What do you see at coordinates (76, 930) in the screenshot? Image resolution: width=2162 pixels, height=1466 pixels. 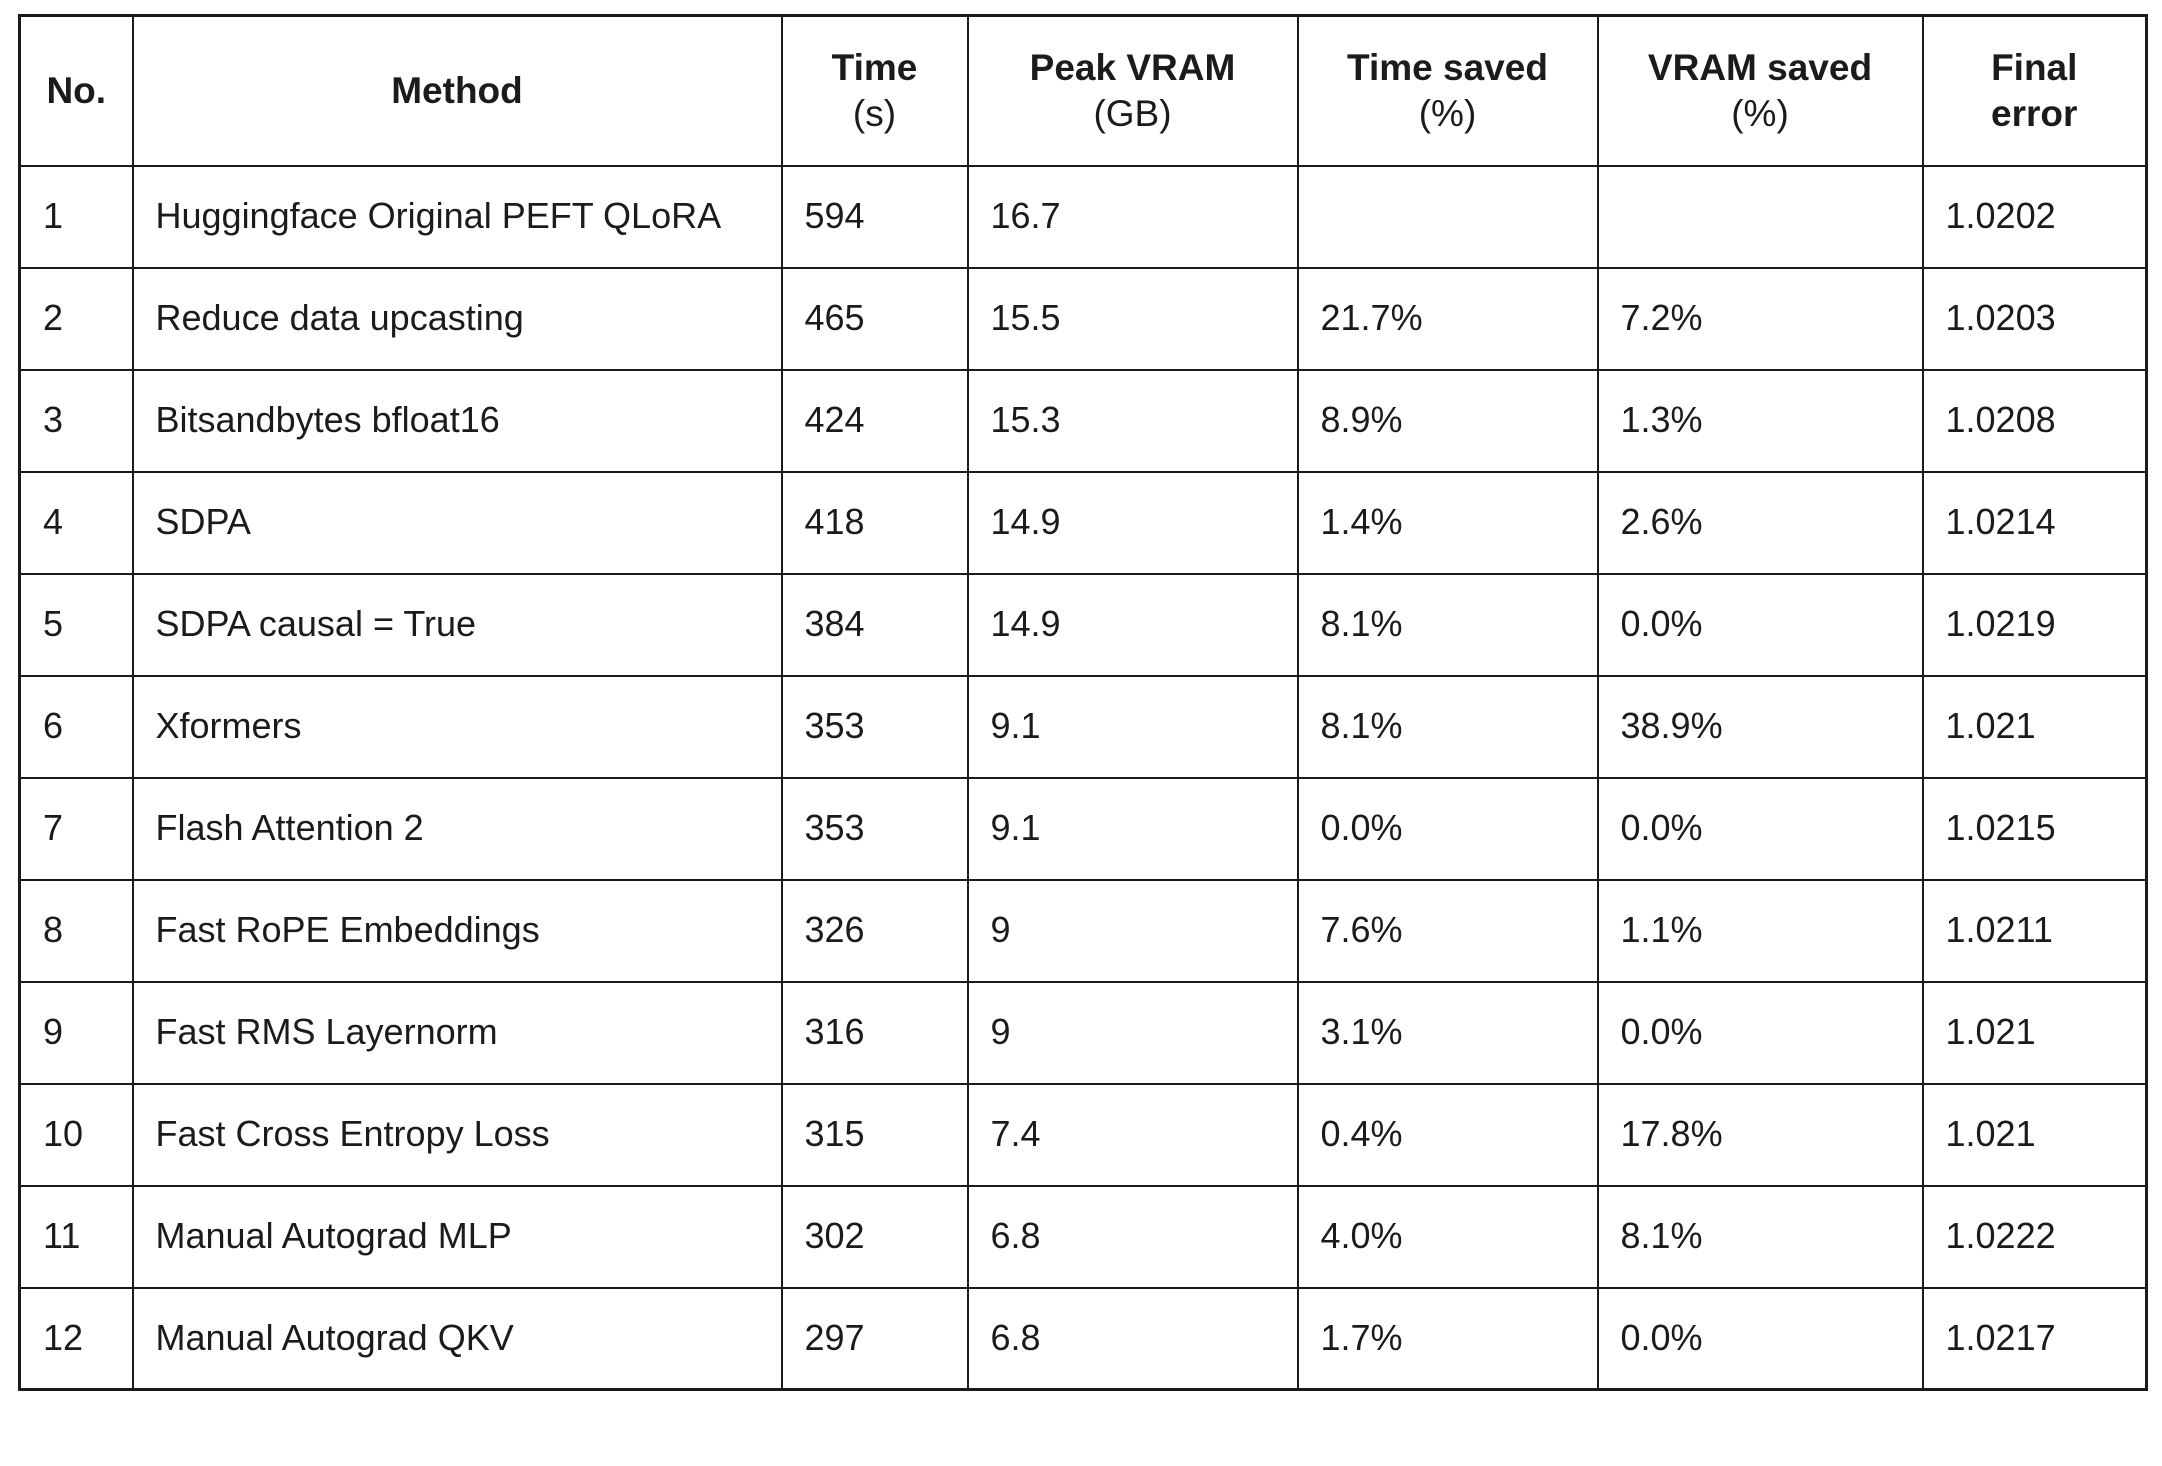 I see `cell-no: 8` at bounding box center [76, 930].